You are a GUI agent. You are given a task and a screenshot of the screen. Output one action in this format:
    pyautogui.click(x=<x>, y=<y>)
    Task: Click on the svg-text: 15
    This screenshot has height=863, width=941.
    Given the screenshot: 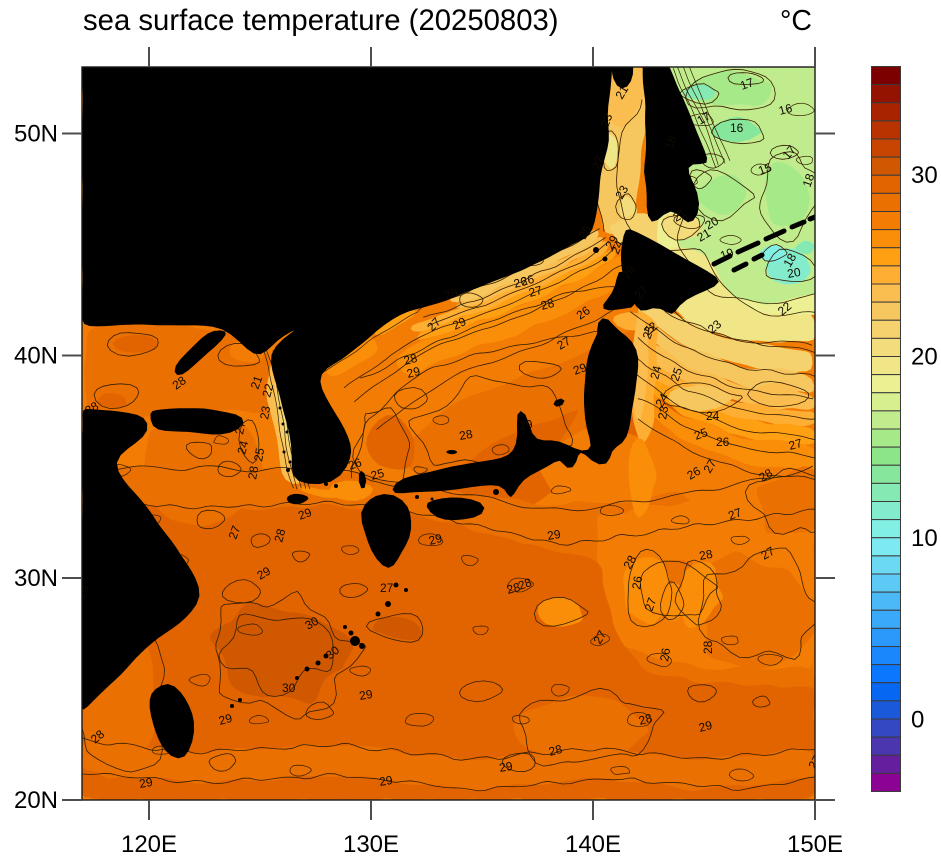 What is the action you would take?
    pyautogui.click(x=765, y=169)
    